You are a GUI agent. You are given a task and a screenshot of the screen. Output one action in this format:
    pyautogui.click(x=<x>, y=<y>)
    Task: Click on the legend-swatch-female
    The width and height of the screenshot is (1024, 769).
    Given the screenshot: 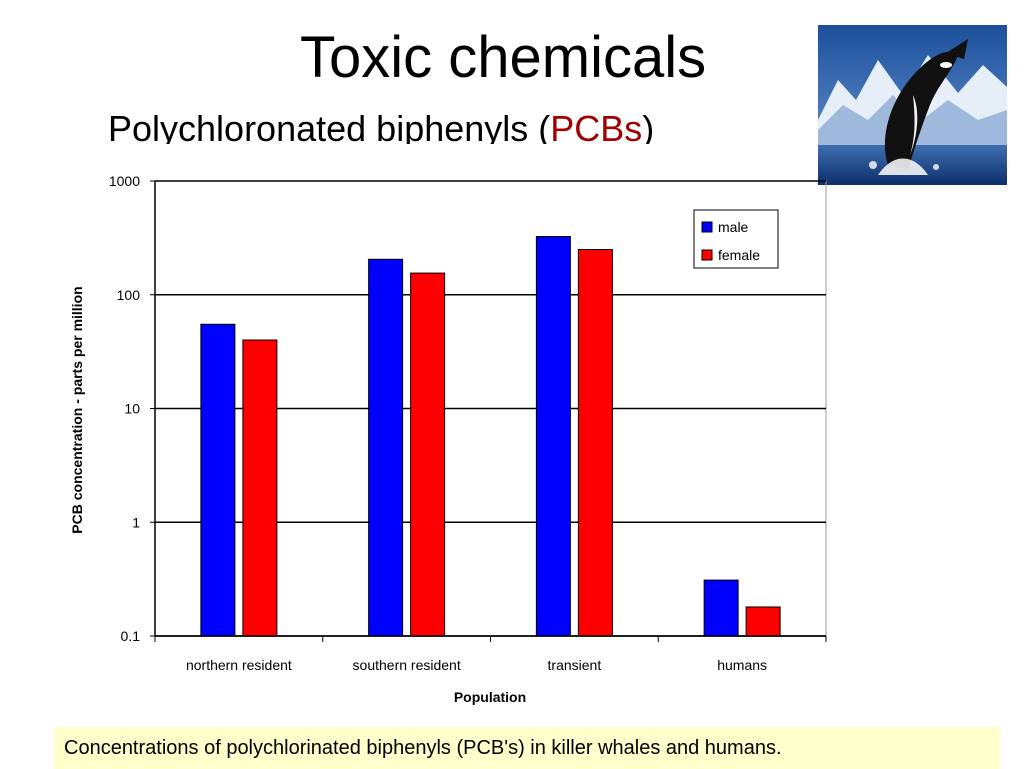 What is the action you would take?
    pyautogui.click(x=707, y=255)
    